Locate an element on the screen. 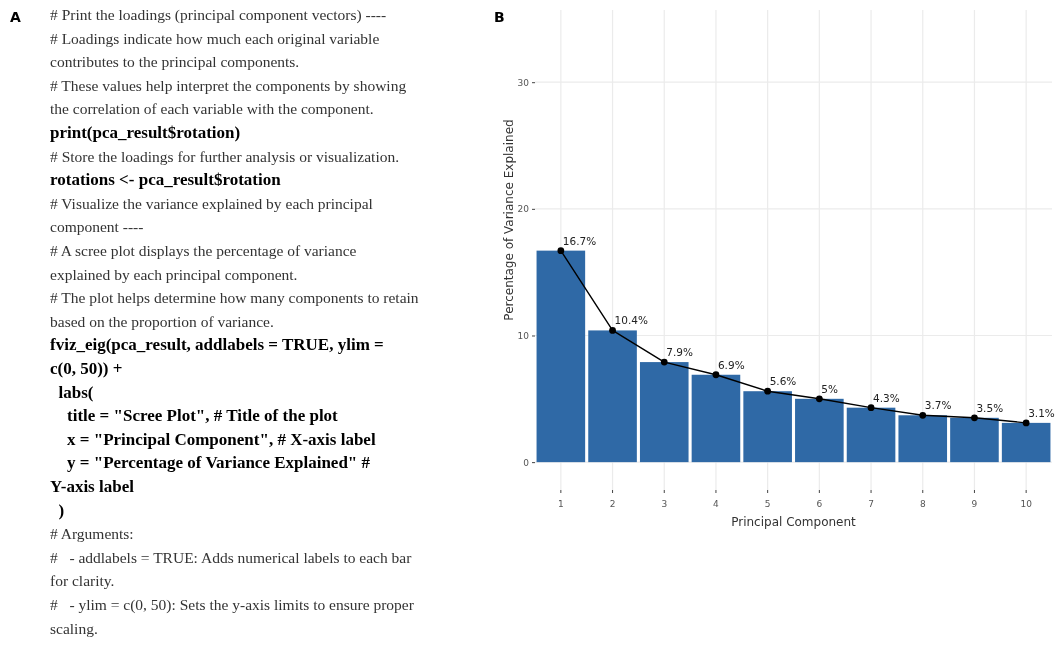 The width and height of the screenshot is (1056, 653). x-tick-label: 6 is located at coordinates (819, 503).